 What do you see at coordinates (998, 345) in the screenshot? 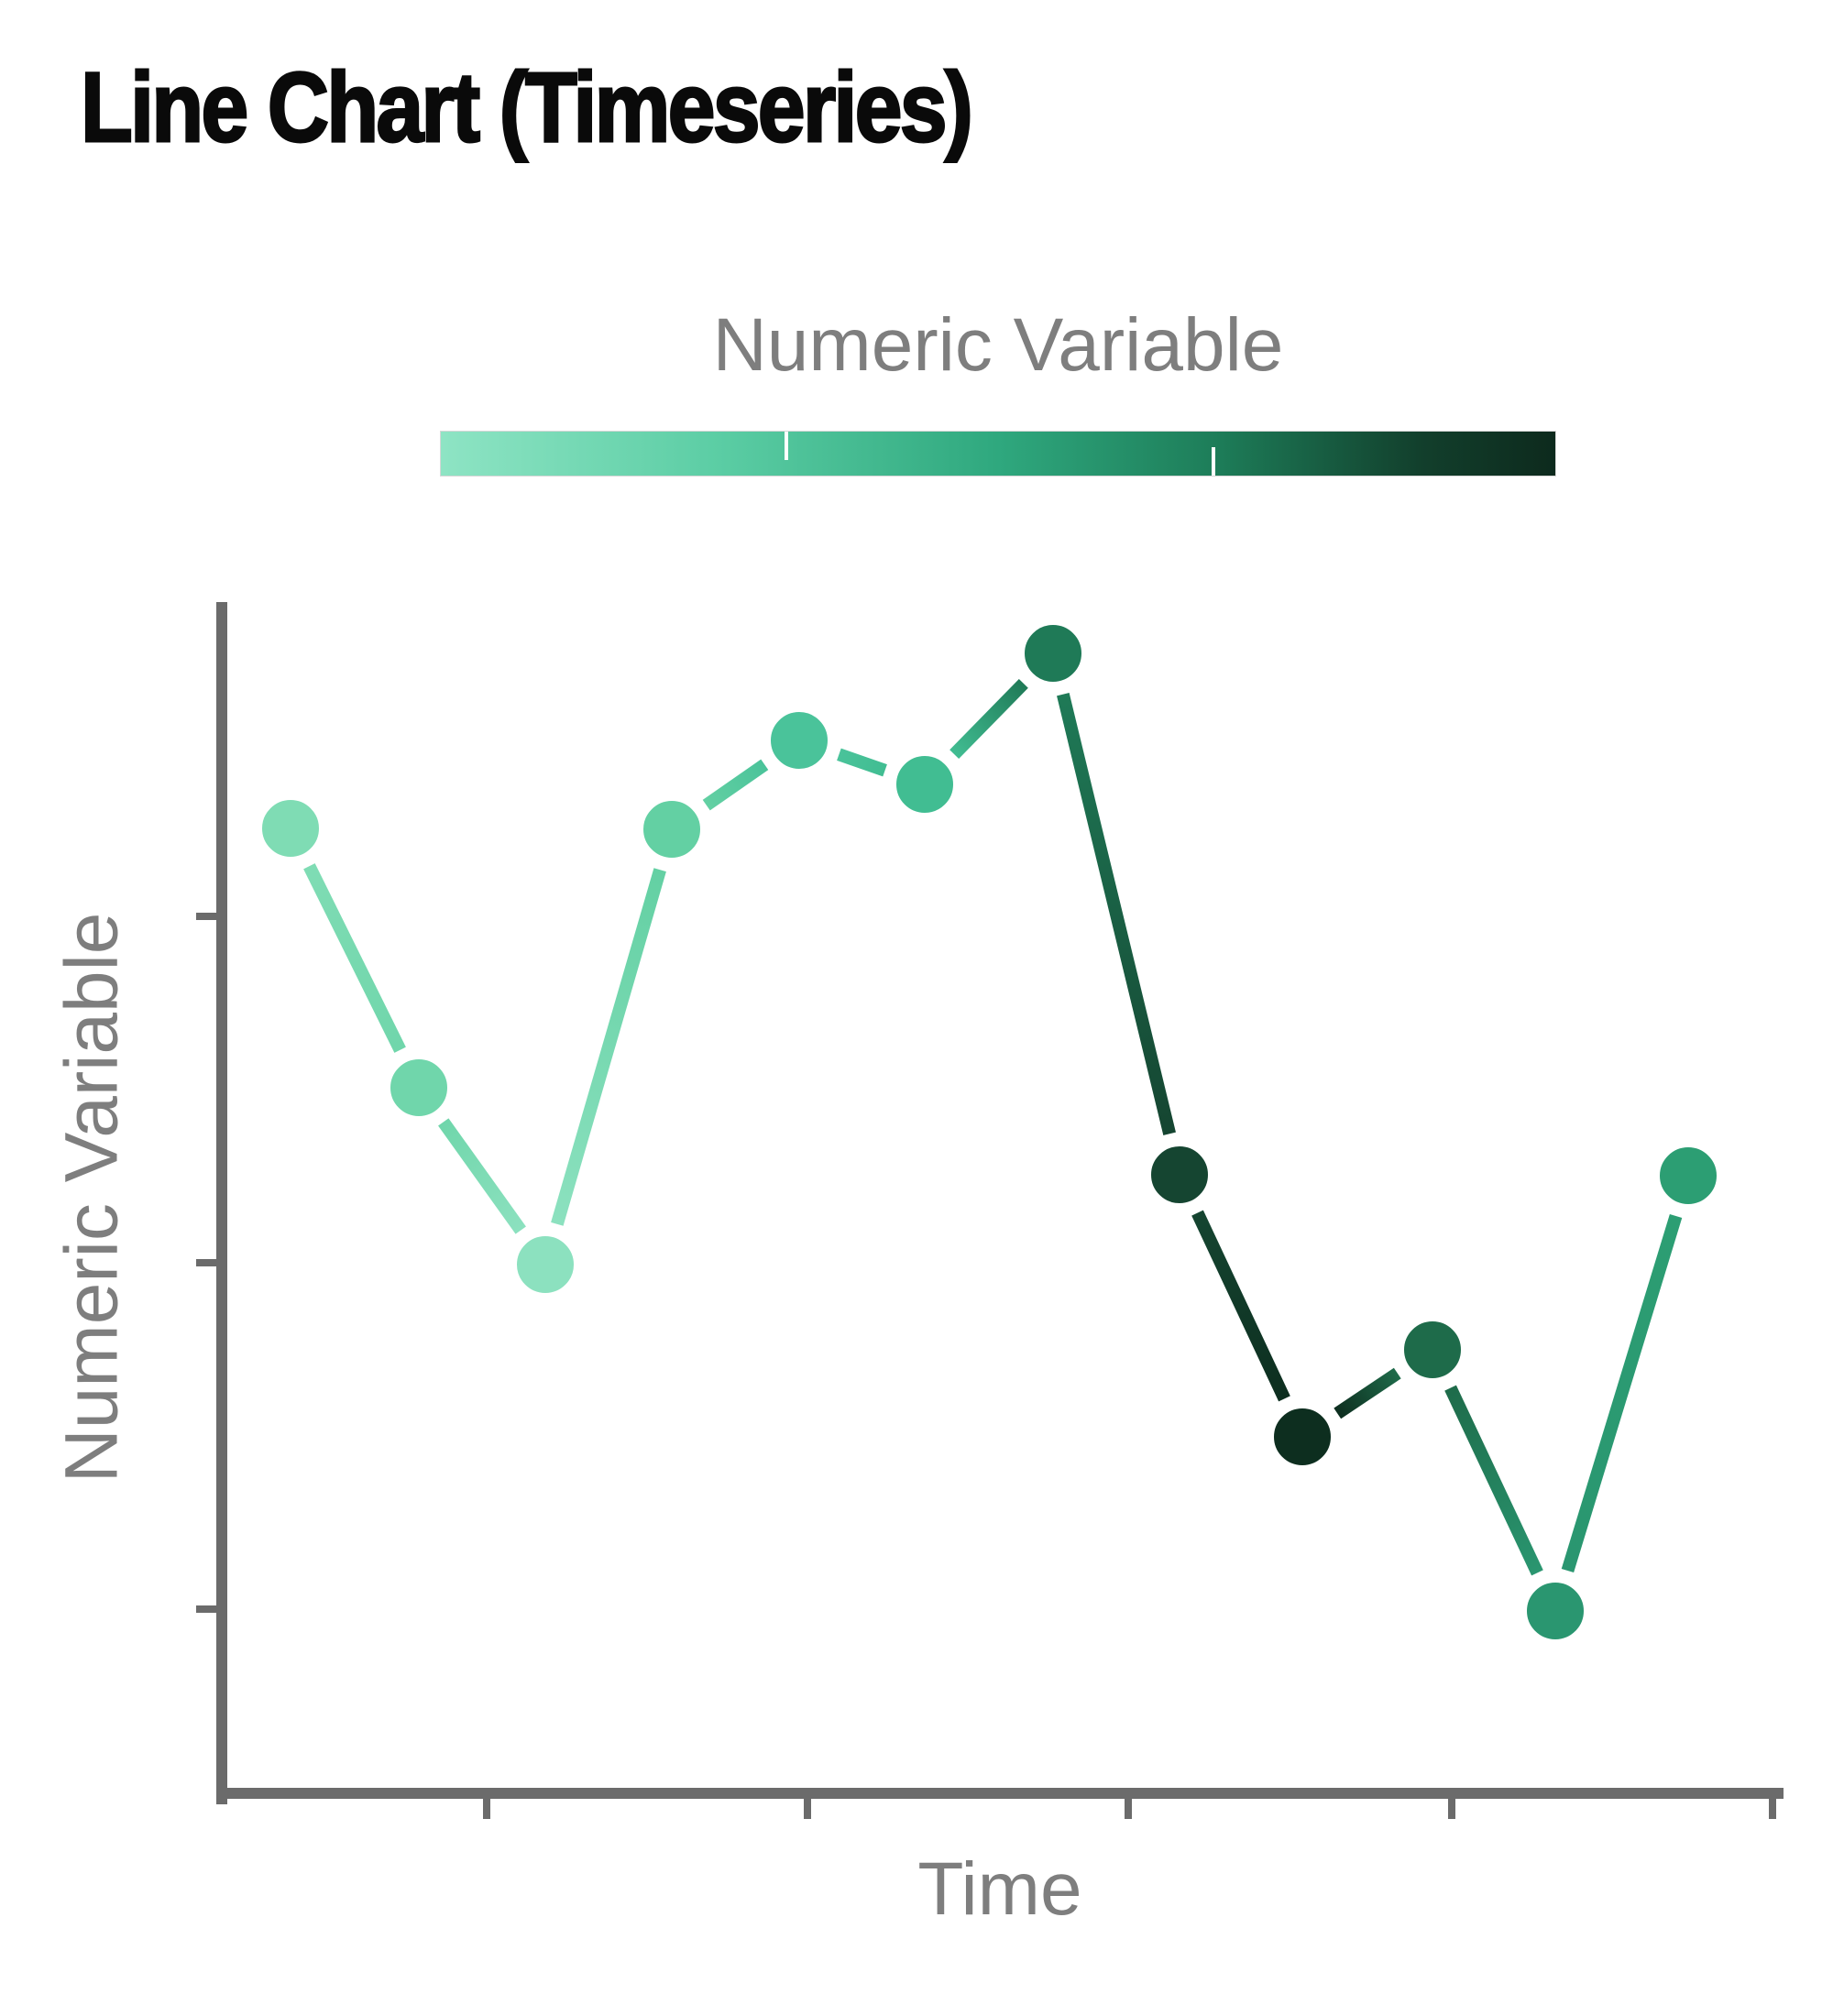
I see `legend-title: Numeric Variable` at bounding box center [998, 345].